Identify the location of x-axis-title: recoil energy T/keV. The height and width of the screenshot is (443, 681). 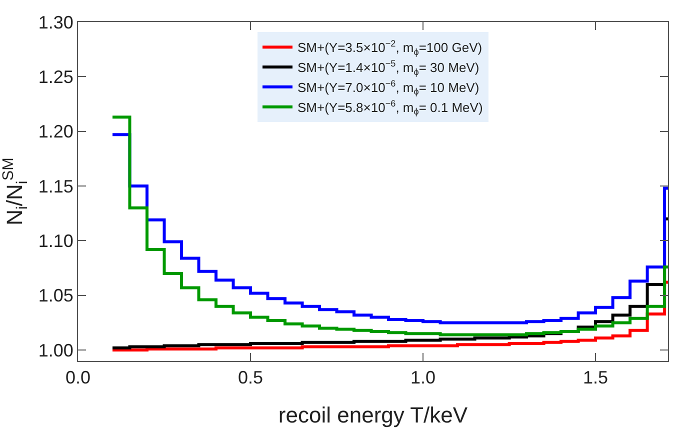
(373, 415).